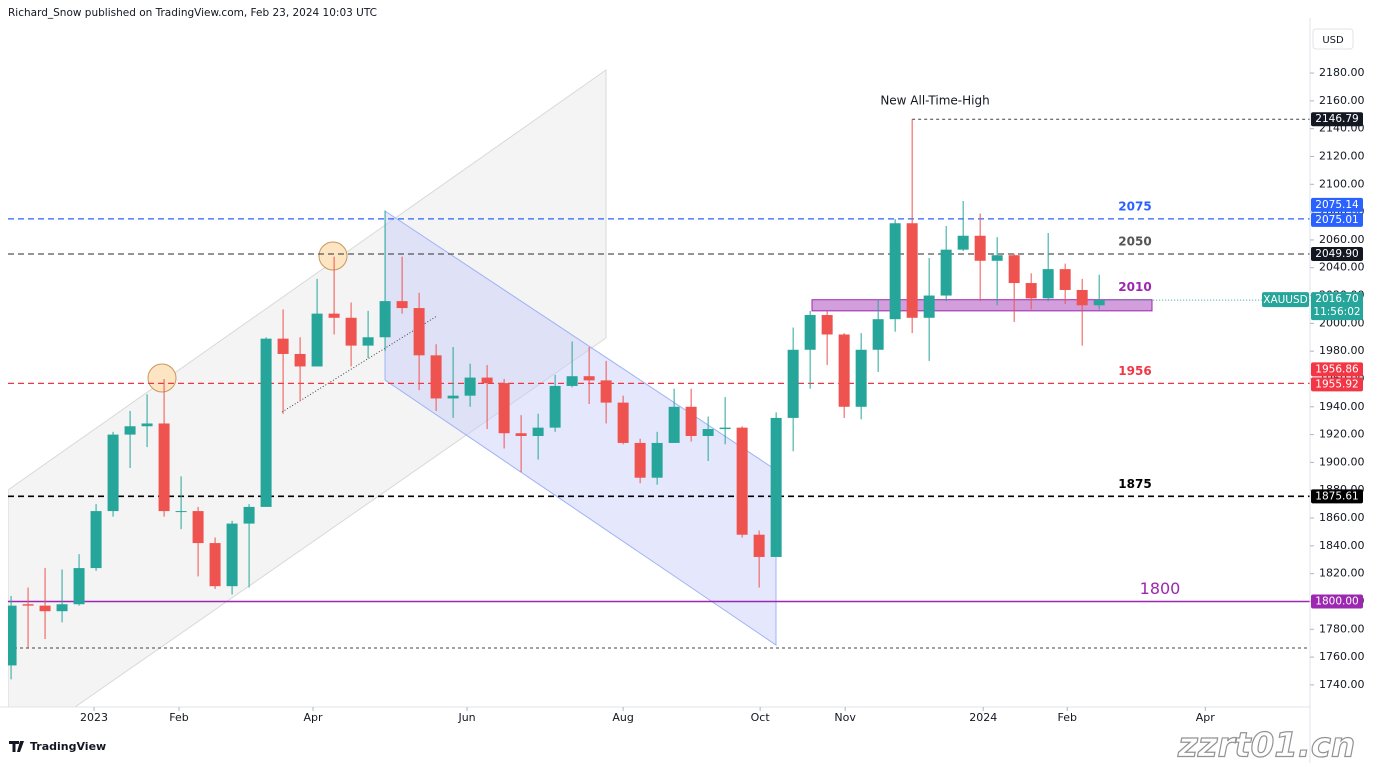 The width and height of the screenshot is (1377, 763). What do you see at coordinates (1342, 406) in the screenshot?
I see `y-tick-label: 1940.00` at bounding box center [1342, 406].